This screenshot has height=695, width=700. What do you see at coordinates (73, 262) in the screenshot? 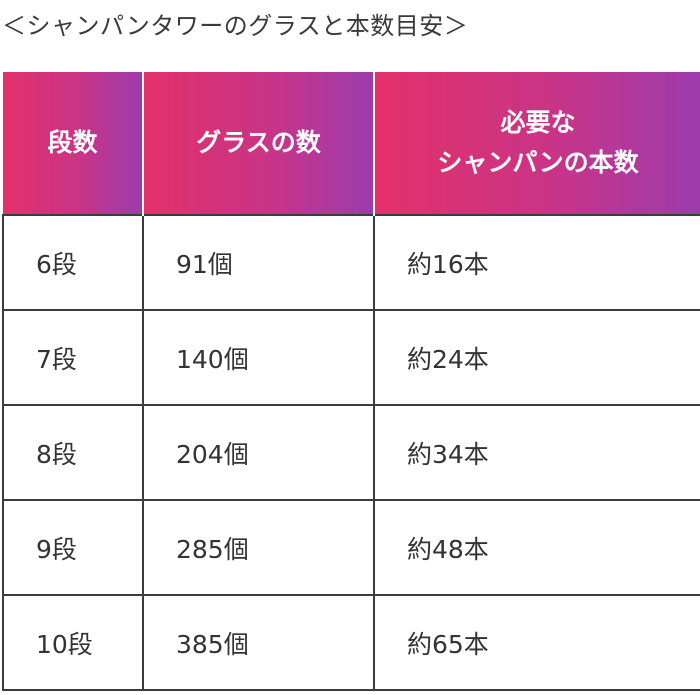
I see `cell-tiers: 6段` at bounding box center [73, 262].